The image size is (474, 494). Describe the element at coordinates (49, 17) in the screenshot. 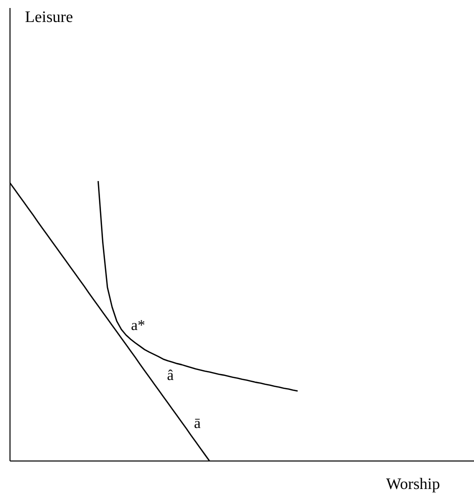

I see `text: Leisure` at that location.